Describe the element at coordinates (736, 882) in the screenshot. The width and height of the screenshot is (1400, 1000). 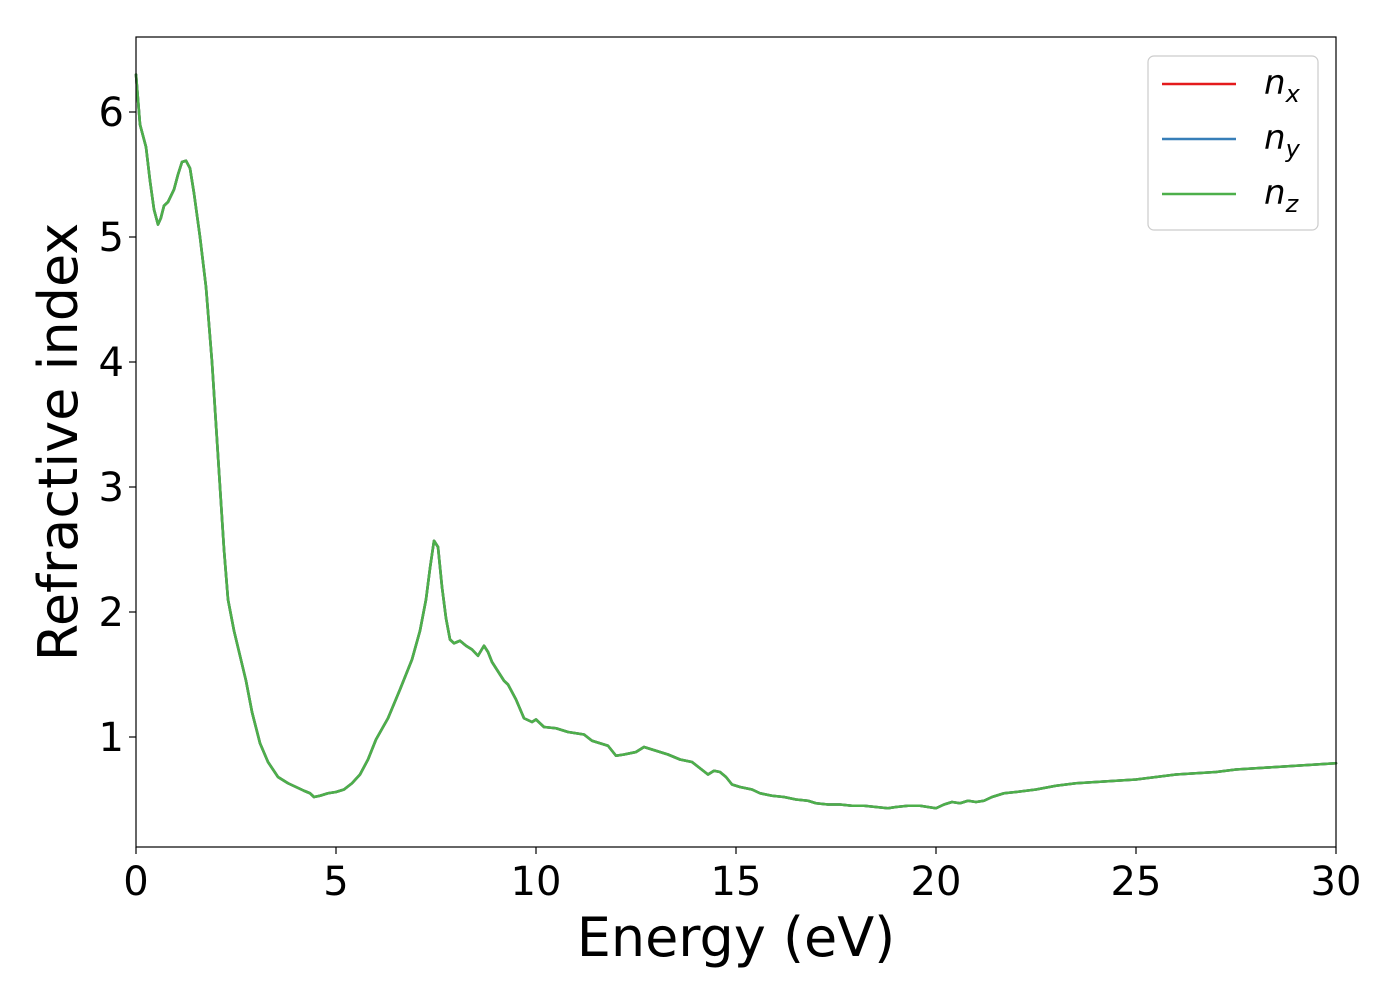
I see `x-tick-label: 15` at that location.